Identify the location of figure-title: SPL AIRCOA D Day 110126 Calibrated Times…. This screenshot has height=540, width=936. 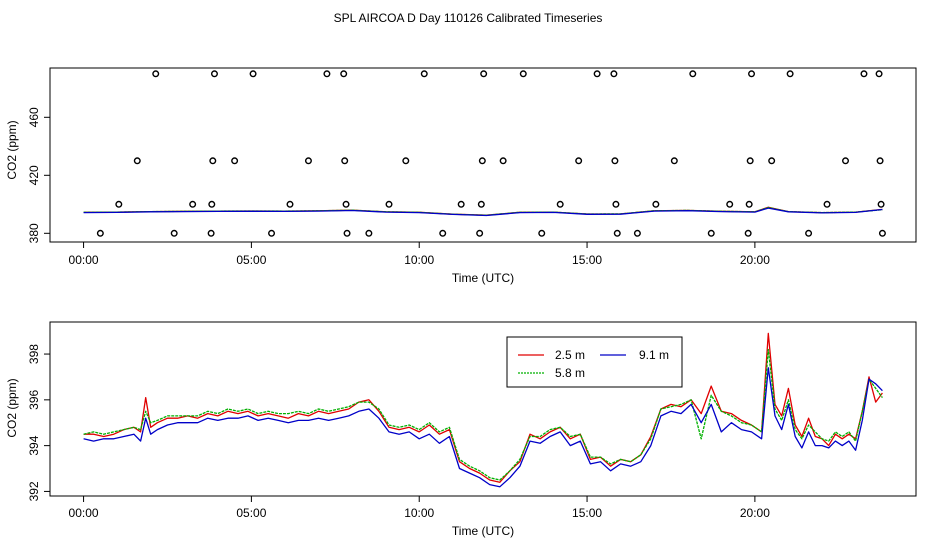
(468, 18).